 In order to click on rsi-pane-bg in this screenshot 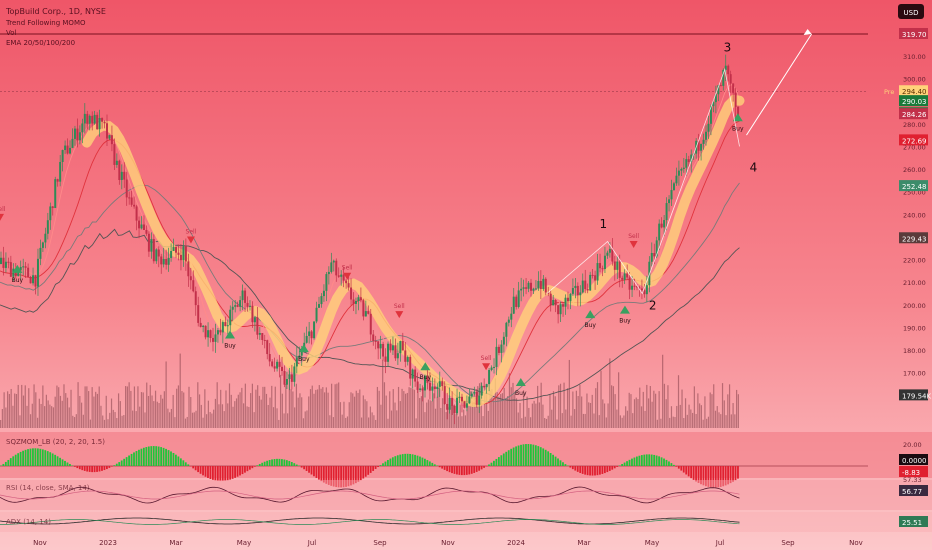, I will do `click(466, 495)`.